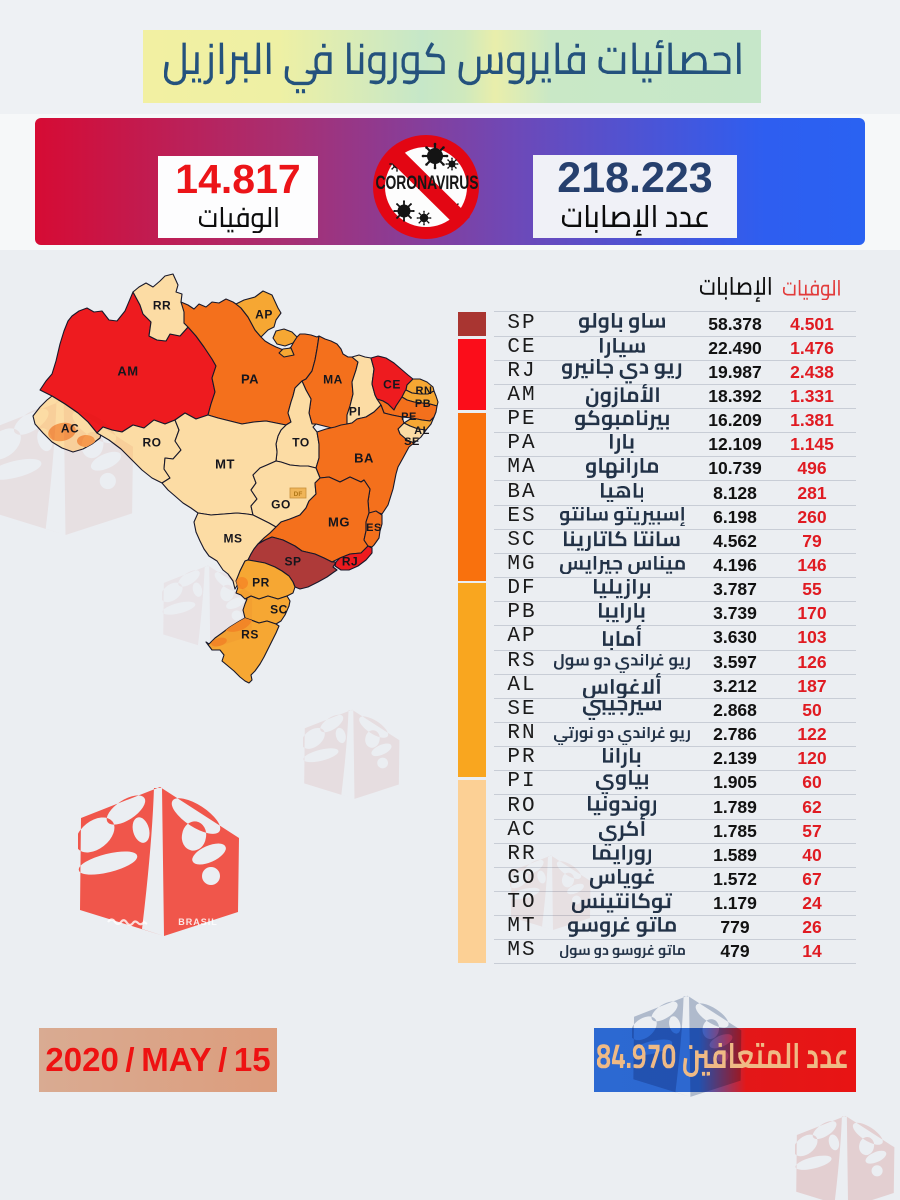 The image size is (900, 1200). Describe the element at coordinates (333, 379) in the screenshot. I see `svg-text: MA` at that location.